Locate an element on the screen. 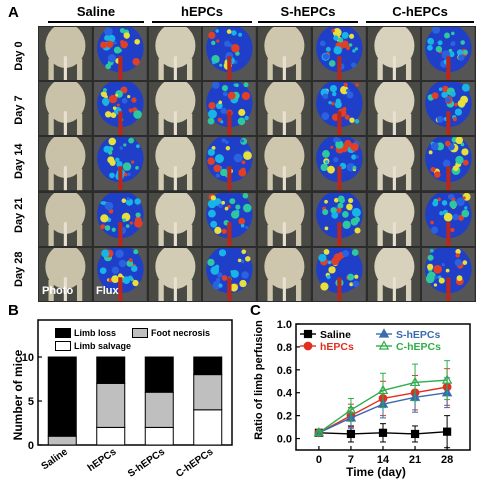 The width and height of the screenshot is (481, 486). col-rule-c-hepcs is located at coordinates (420, 22).